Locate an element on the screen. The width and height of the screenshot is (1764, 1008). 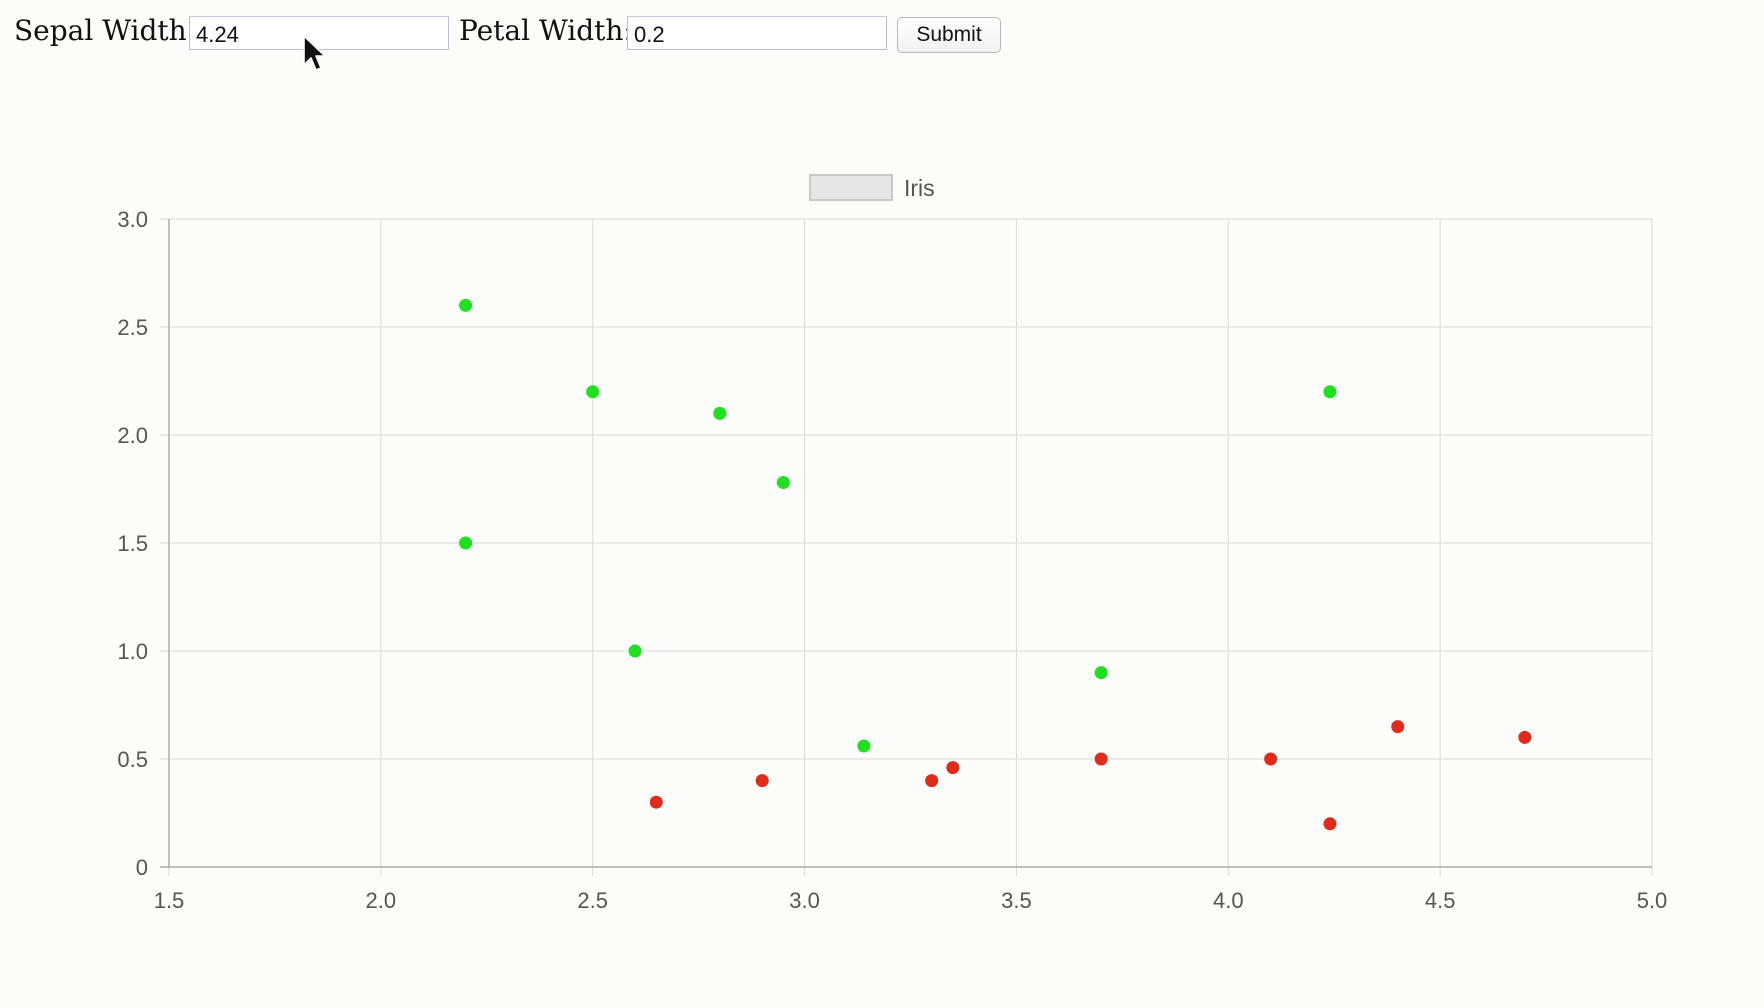
legend-swatch is located at coordinates (851, 187).